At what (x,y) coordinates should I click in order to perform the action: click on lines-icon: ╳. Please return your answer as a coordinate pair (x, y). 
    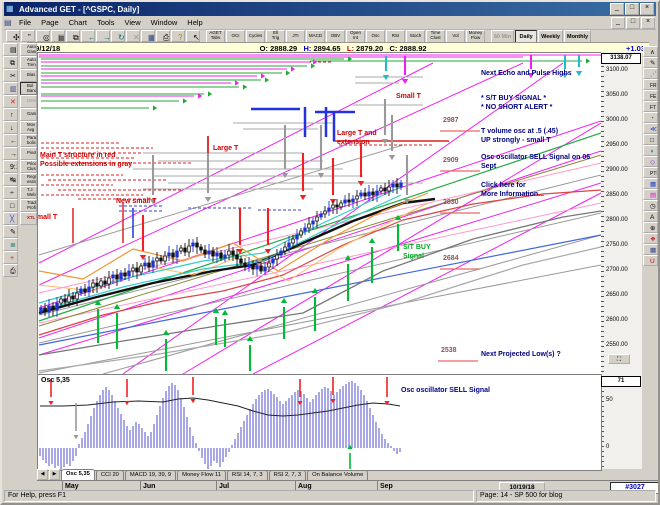
    Looking at the image, I should click on (10, 218).